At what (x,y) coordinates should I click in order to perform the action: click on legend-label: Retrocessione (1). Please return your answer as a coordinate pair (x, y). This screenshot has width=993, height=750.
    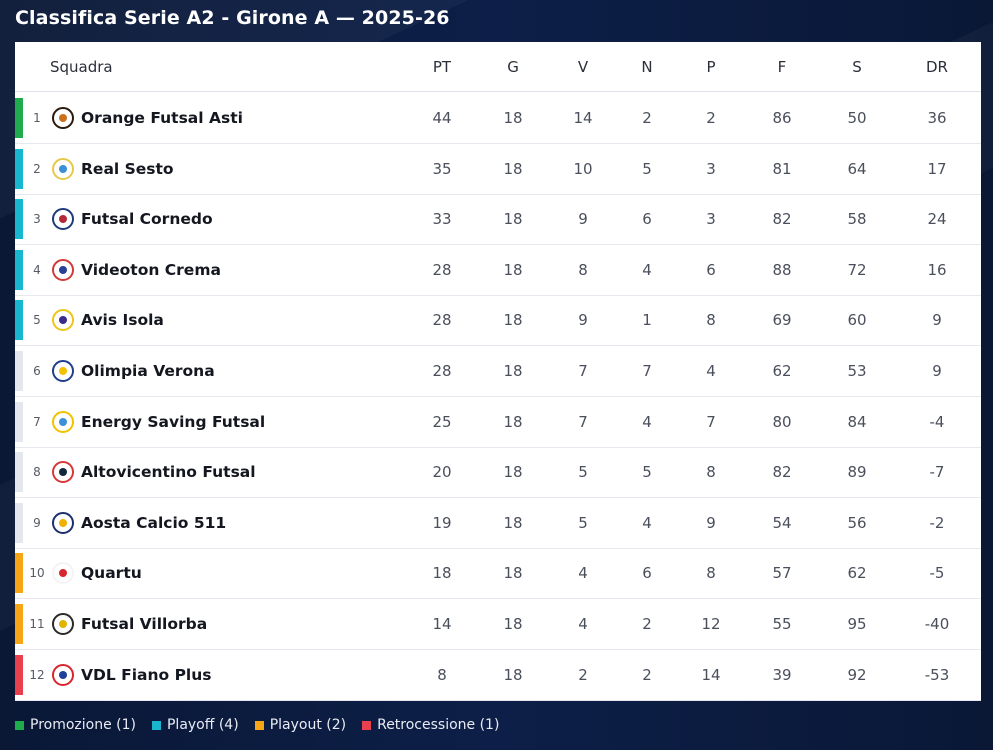
    Looking at the image, I should click on (438, 725).